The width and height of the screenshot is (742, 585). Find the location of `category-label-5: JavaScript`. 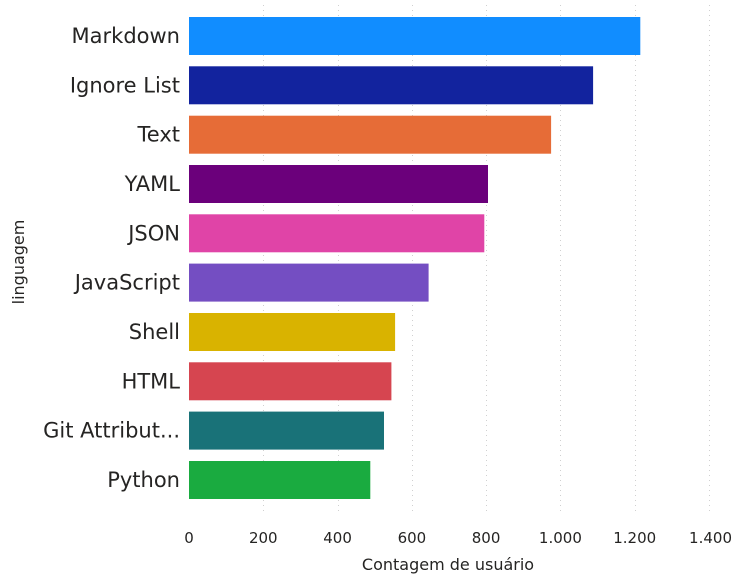

category-label-5: JavaScript is located at coordinates (126, 283).